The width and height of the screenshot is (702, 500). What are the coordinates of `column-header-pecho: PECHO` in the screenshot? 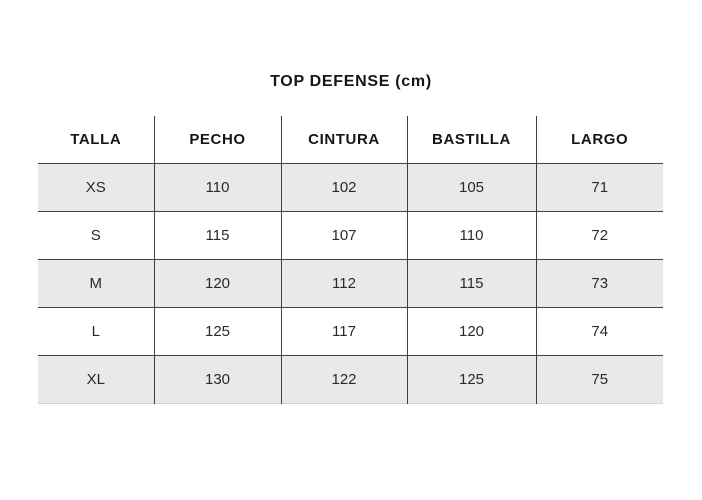 It's located at (217, 140).